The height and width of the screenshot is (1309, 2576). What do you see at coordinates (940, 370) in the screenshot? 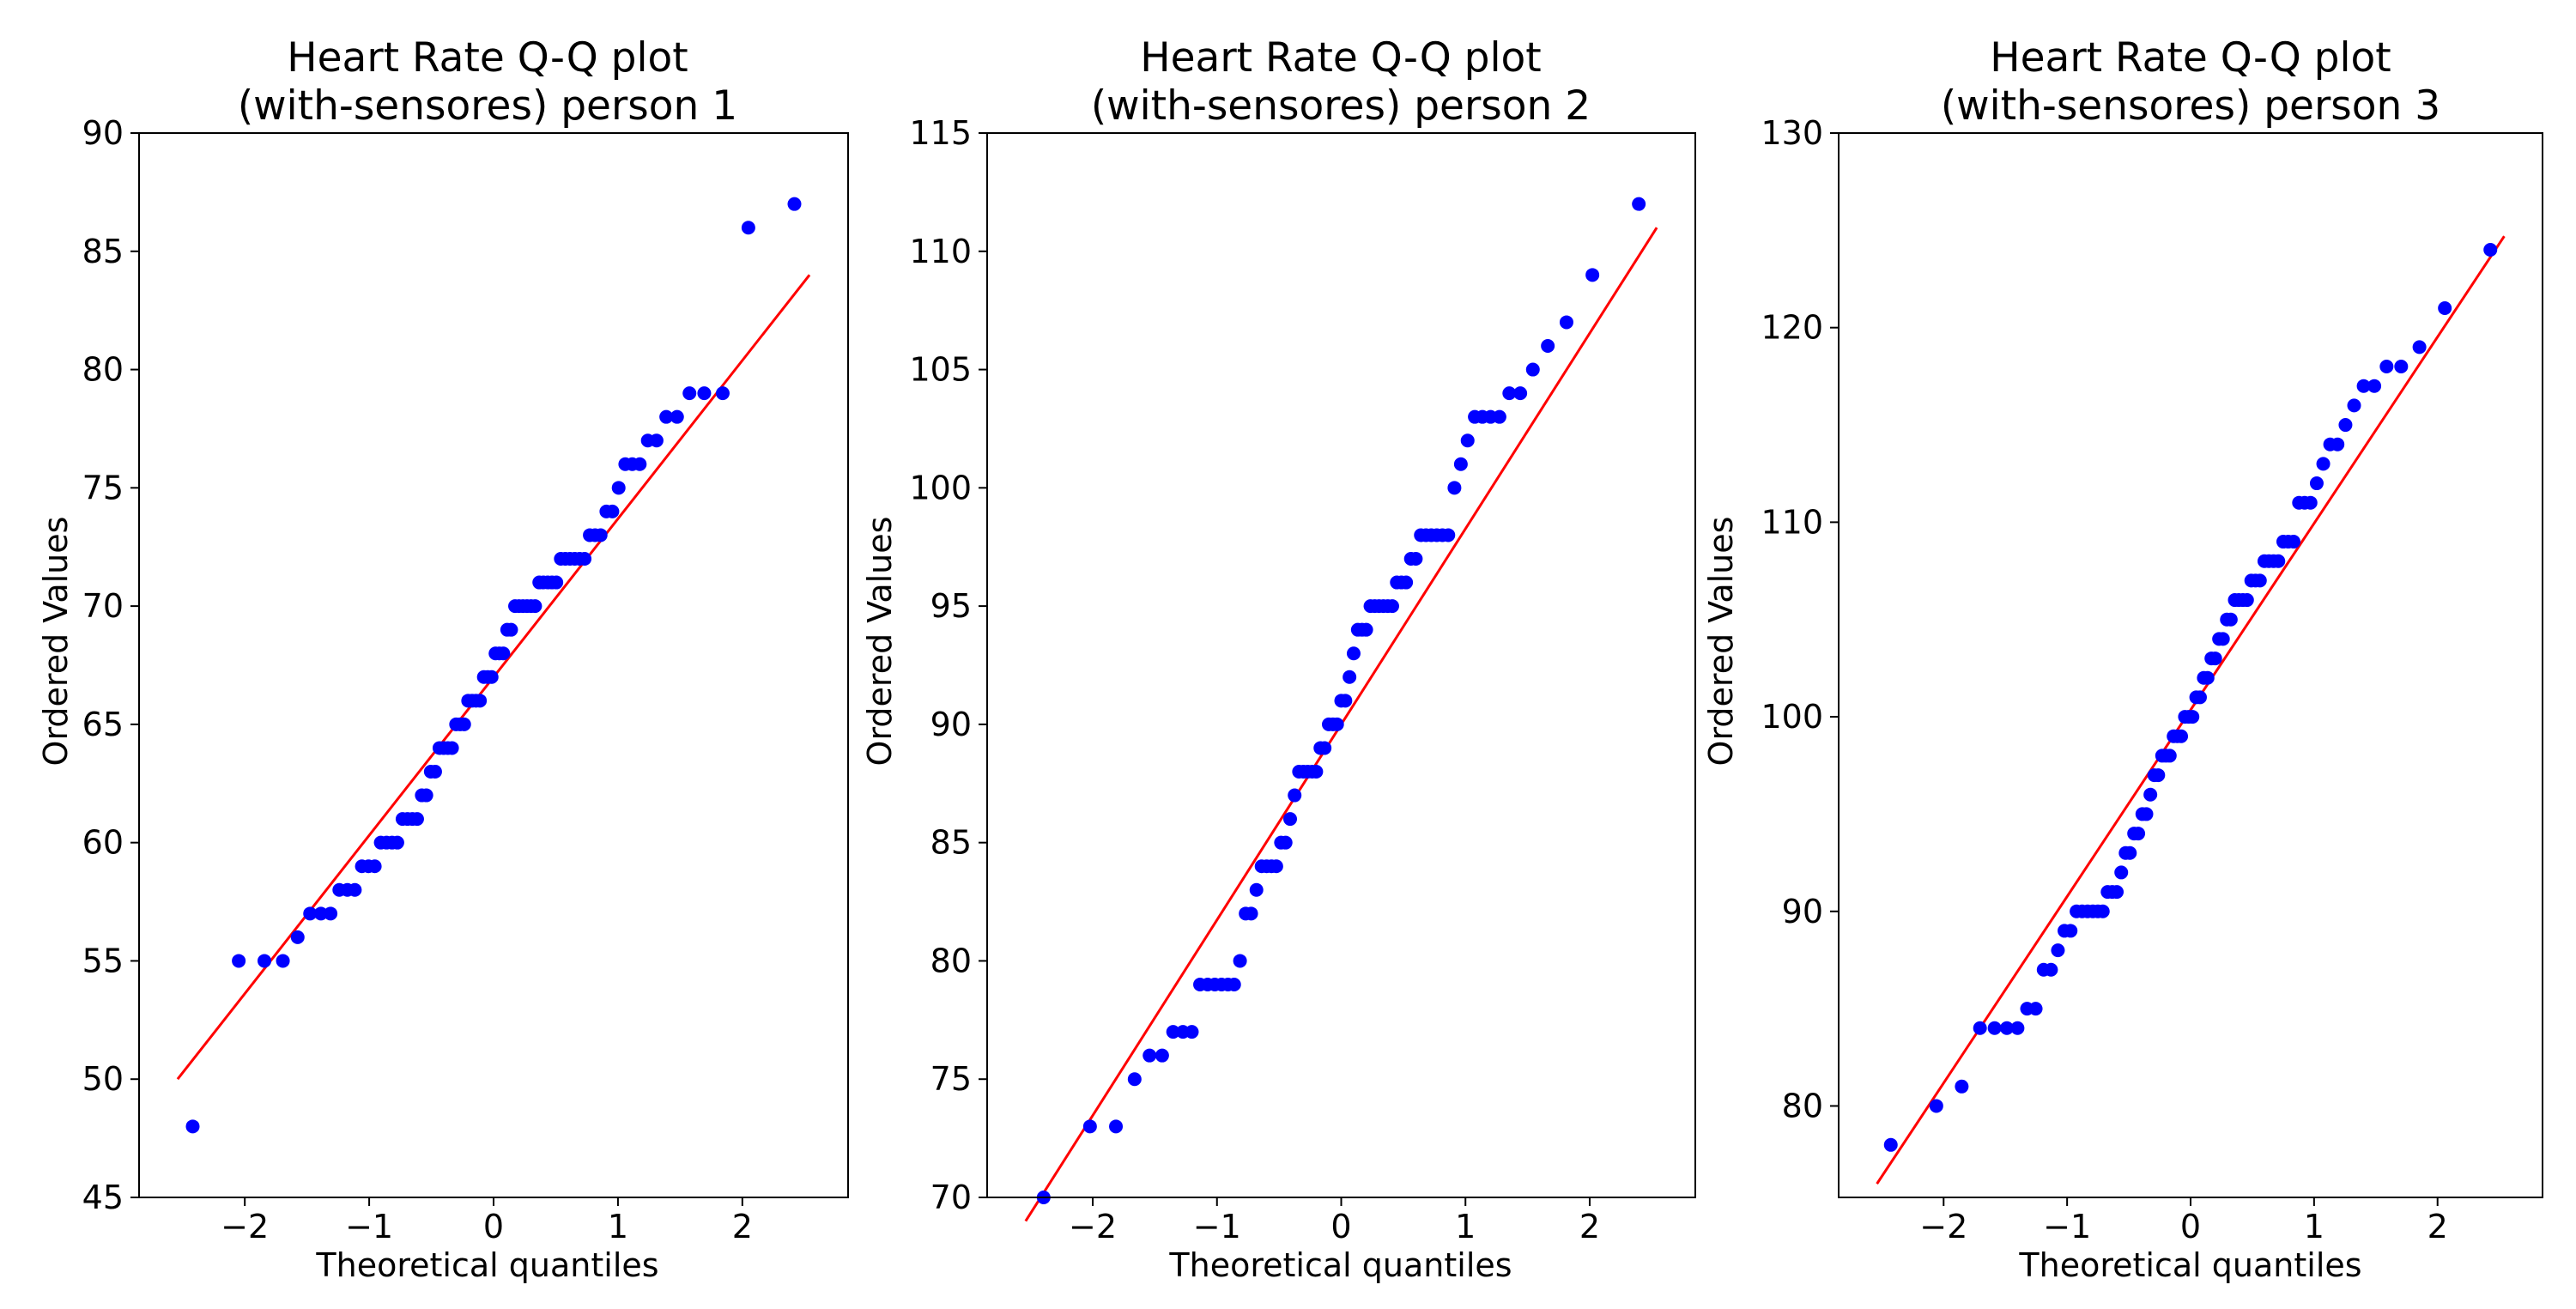
I see `y-tick-label: 105` at bounding box center [940, 370].